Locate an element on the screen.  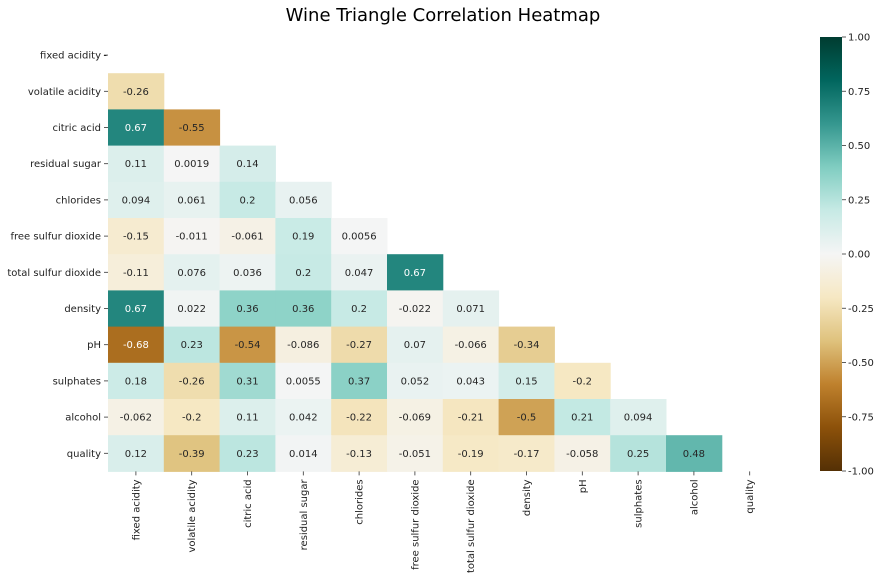
colorbar-ticks: -1.00 -0.75 -0.50 -0.25 0.00 0.25 0.50 0.75 1.00 is located at coordinates (858, 255).